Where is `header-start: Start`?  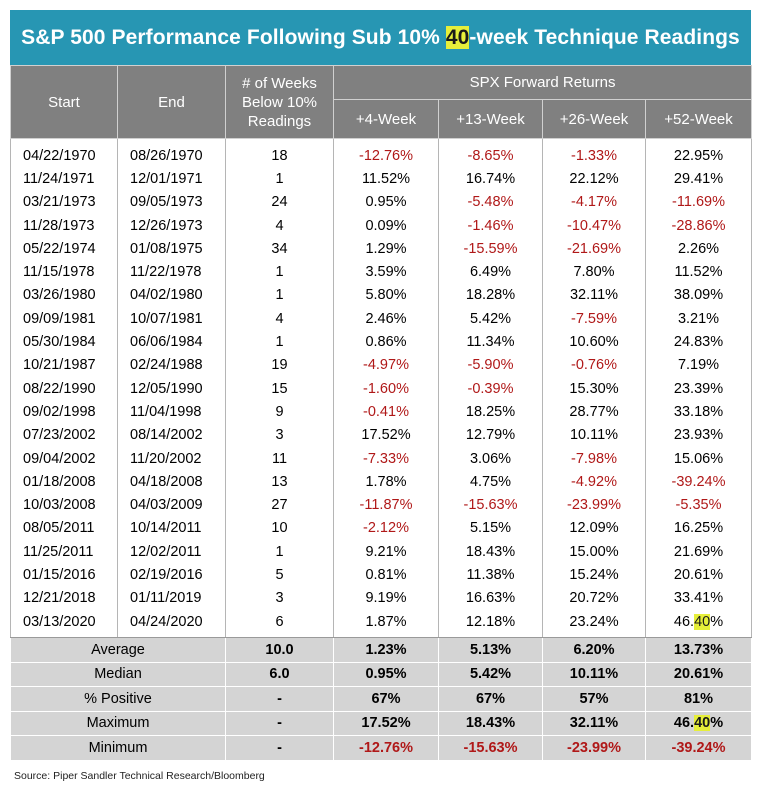 header-start: Start is located at coordinates (64, 102).